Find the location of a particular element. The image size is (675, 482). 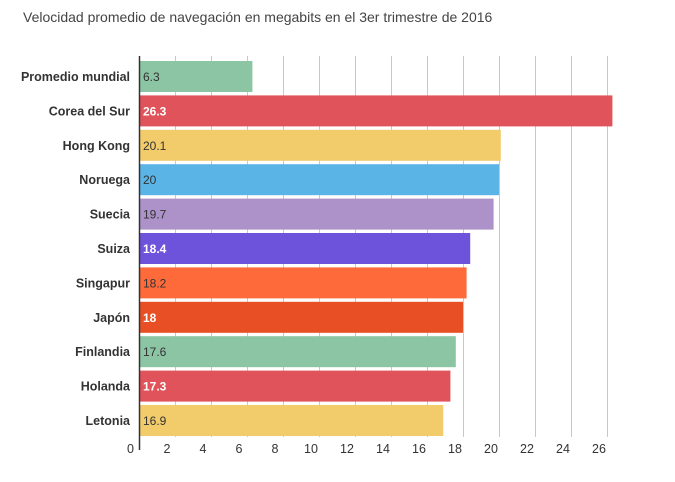

category-label: Suecia is located at coordinates (110, 215).